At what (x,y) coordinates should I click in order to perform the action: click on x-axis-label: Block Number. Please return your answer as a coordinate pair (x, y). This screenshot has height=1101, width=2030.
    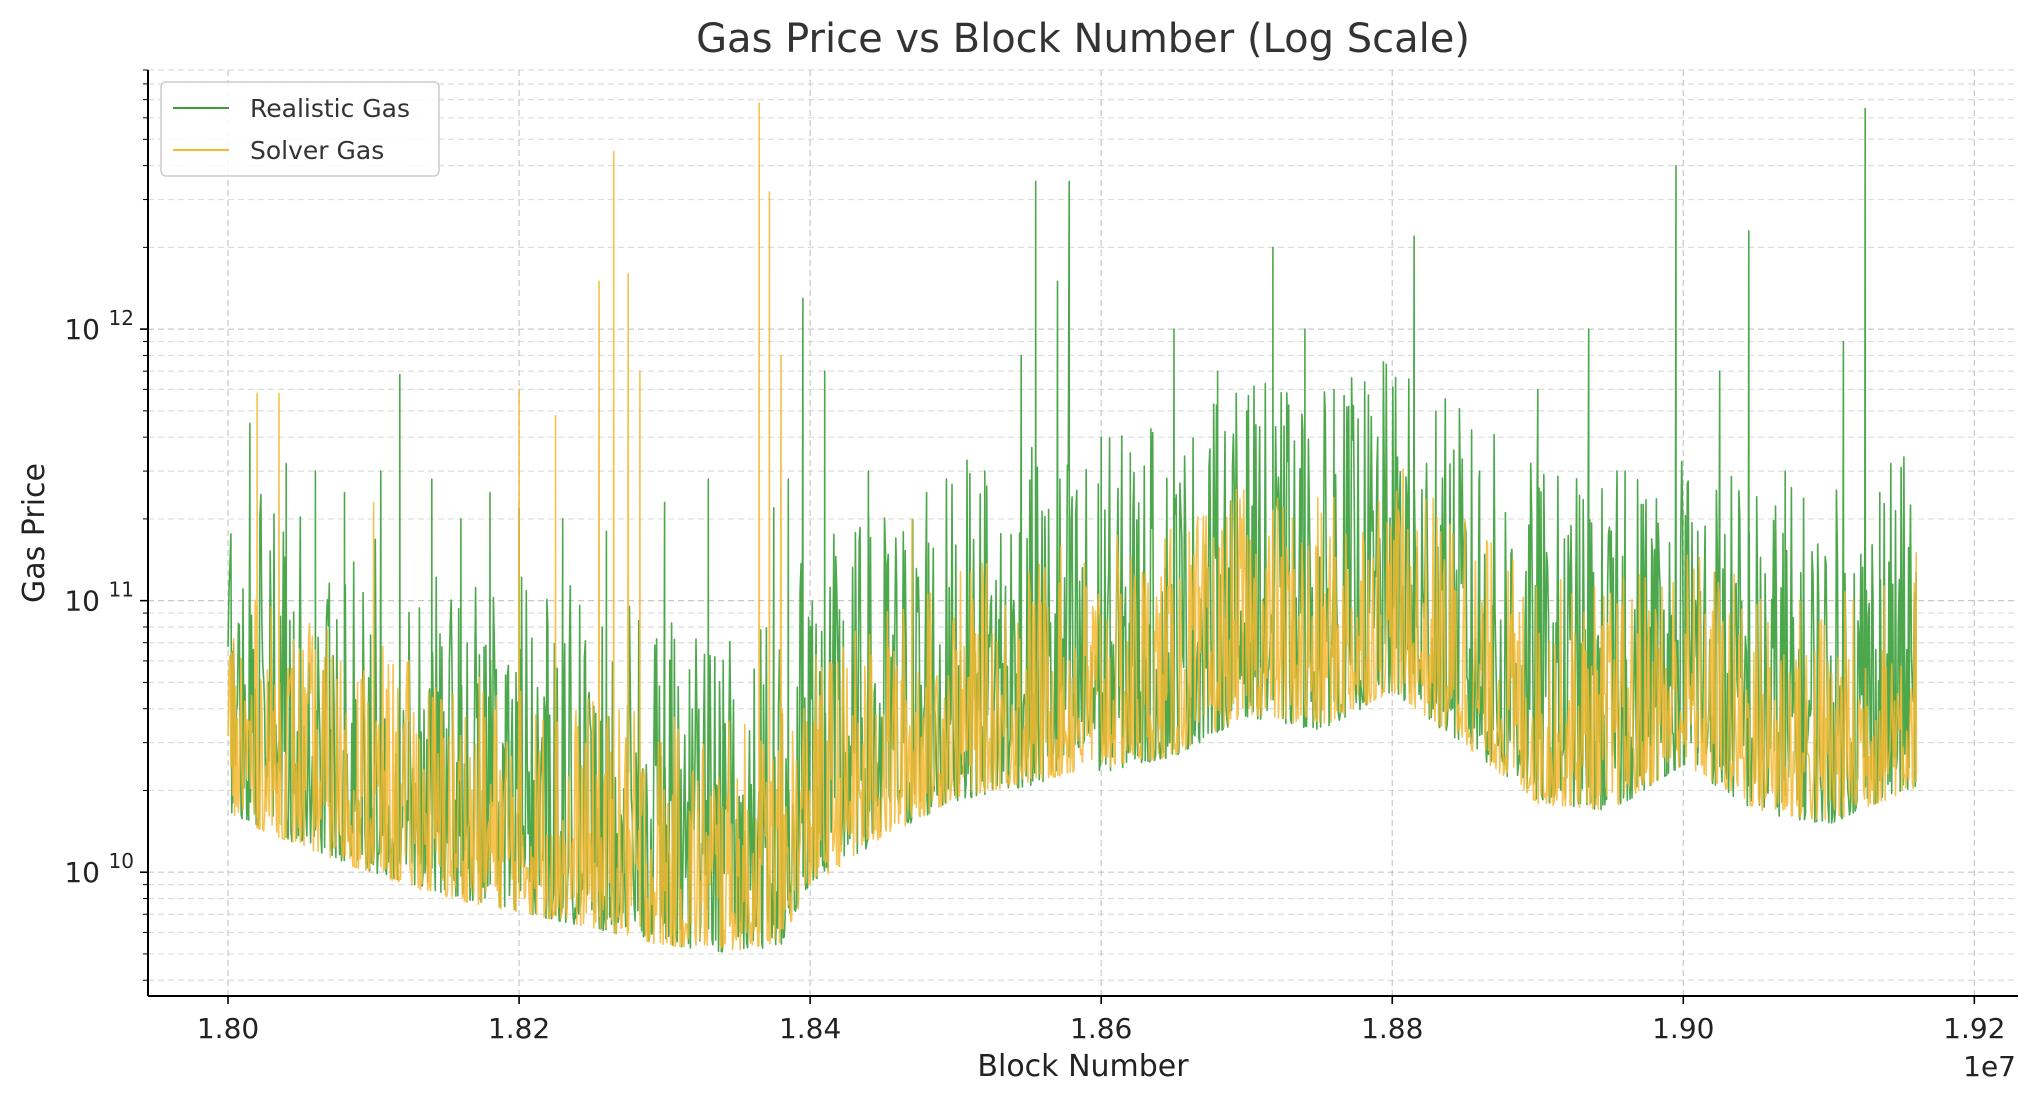
    Looking at the image, I should click on (1083, 1066).